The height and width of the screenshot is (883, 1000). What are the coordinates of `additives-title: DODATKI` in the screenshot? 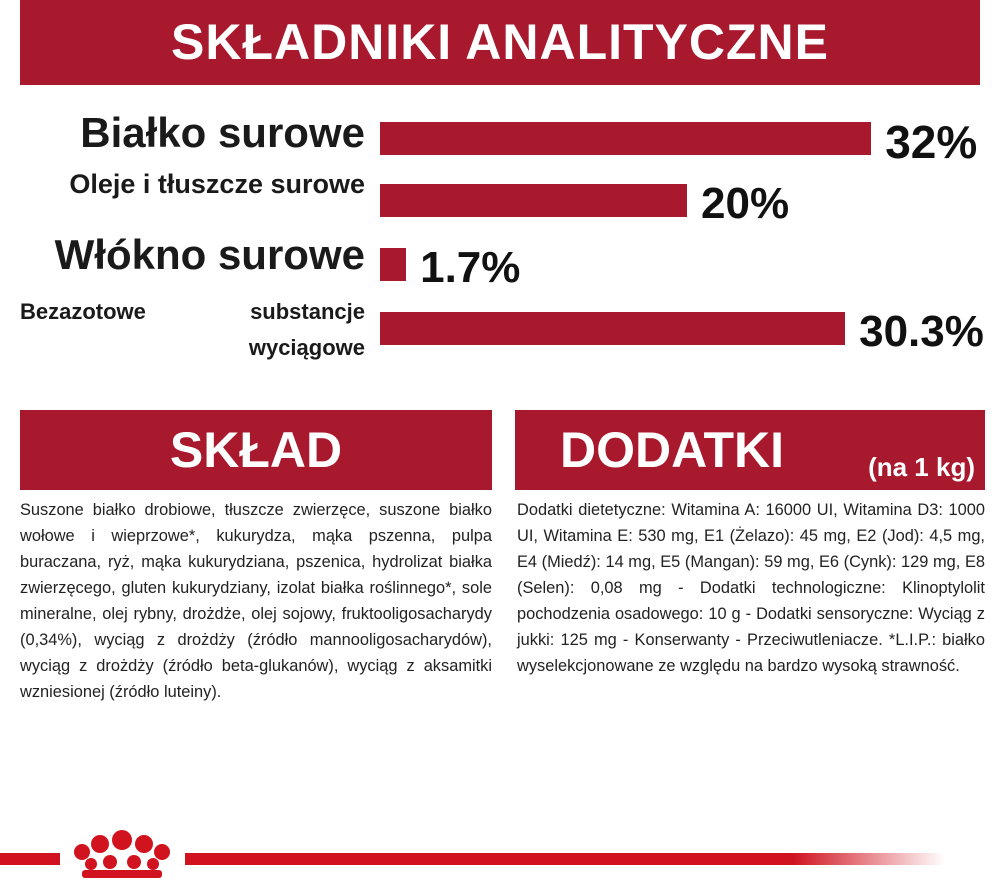 It's located at (672, 450).